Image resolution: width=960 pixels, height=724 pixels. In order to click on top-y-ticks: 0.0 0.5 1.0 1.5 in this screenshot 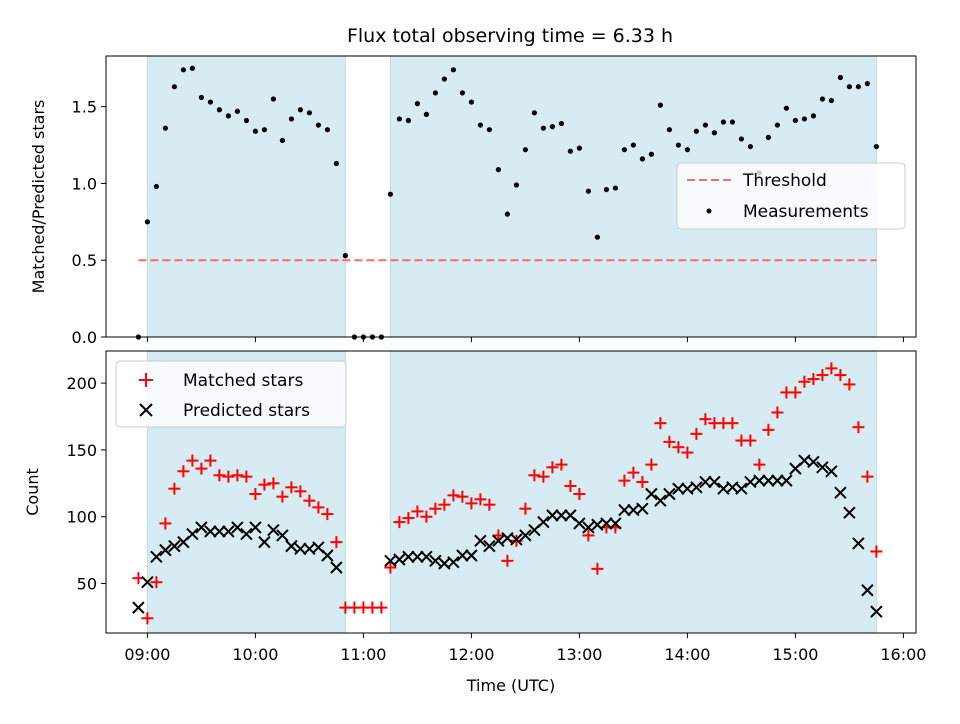, I will do `click(89, 222)`.